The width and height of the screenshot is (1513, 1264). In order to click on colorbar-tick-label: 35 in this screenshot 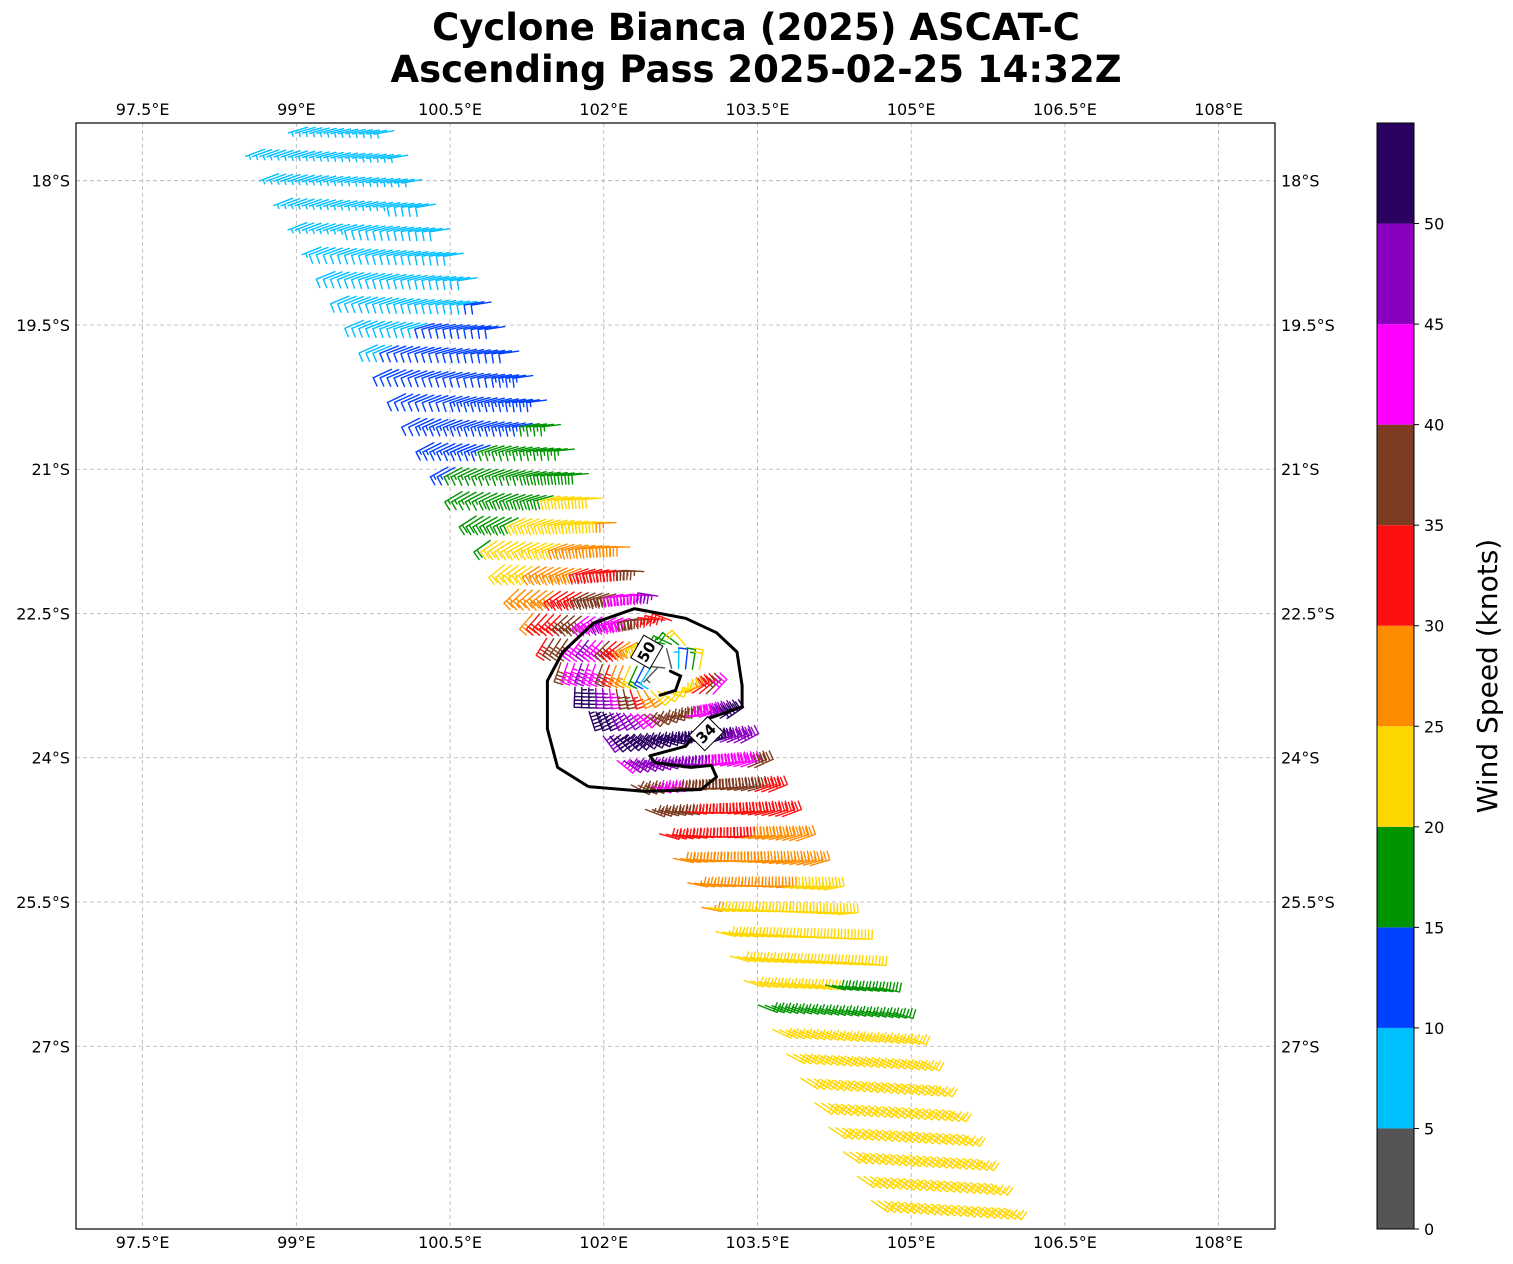, I will do `click(1434, 525)`.